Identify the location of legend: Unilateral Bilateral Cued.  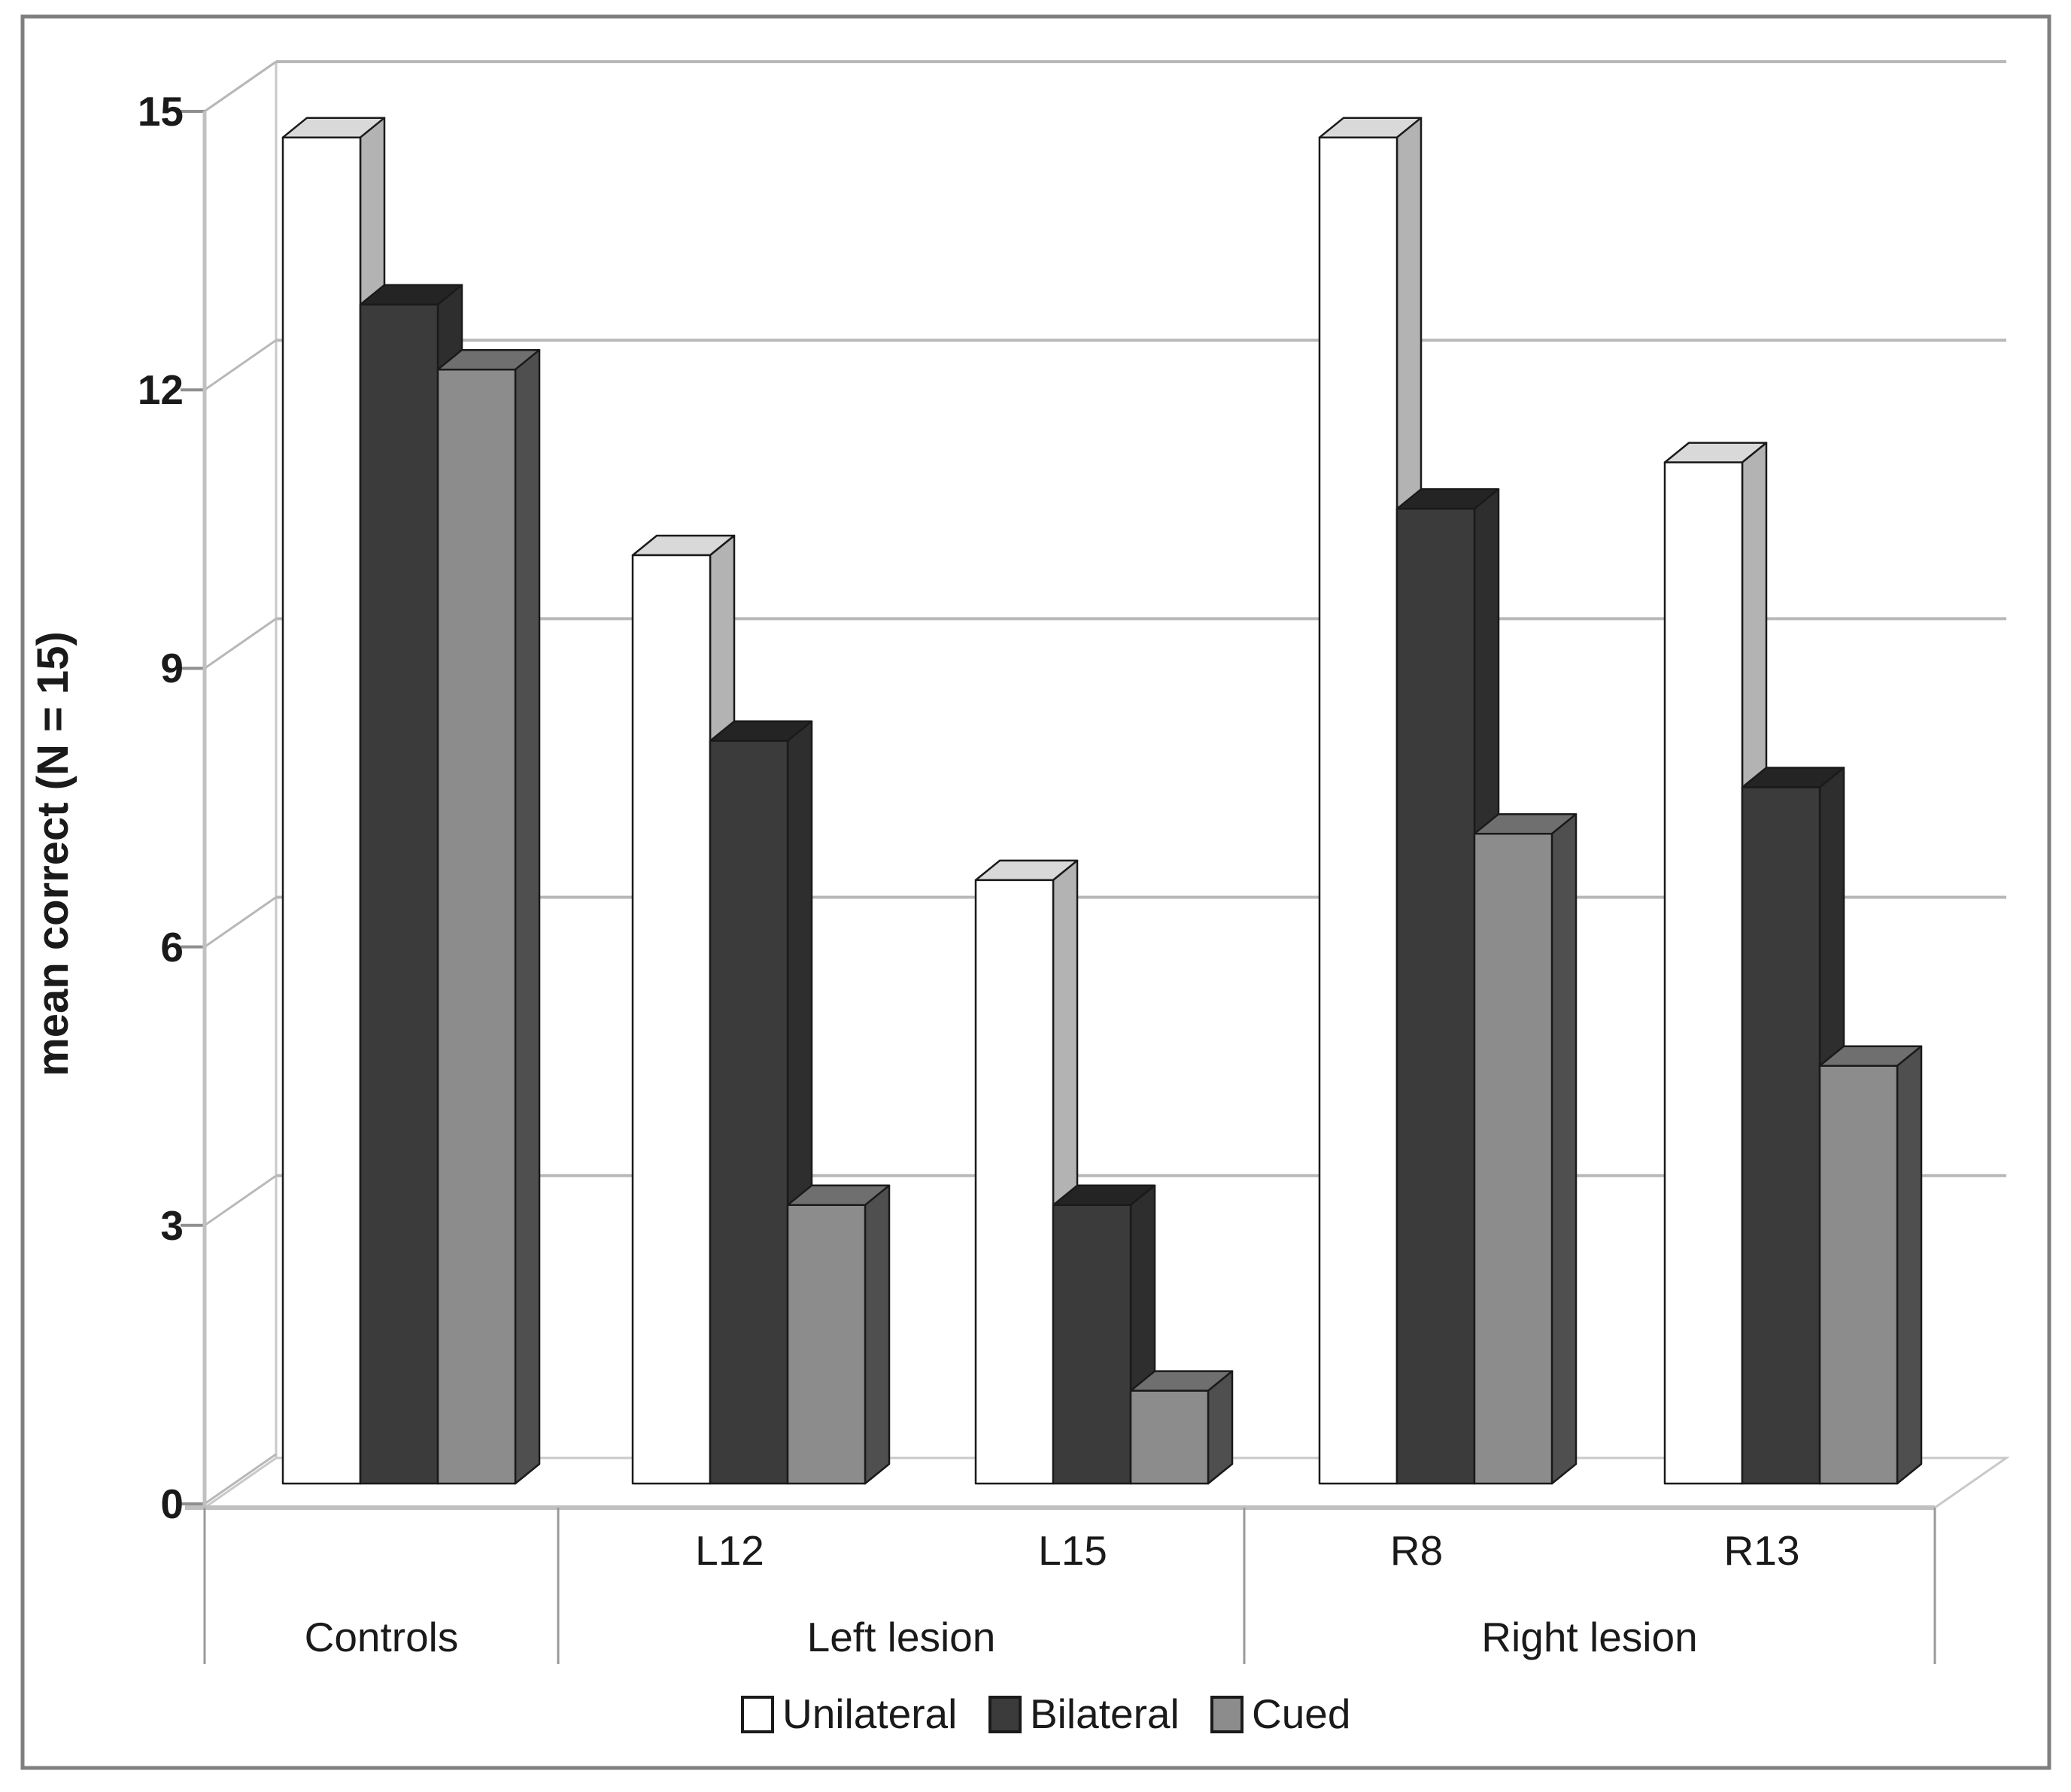
(1045, 1713).